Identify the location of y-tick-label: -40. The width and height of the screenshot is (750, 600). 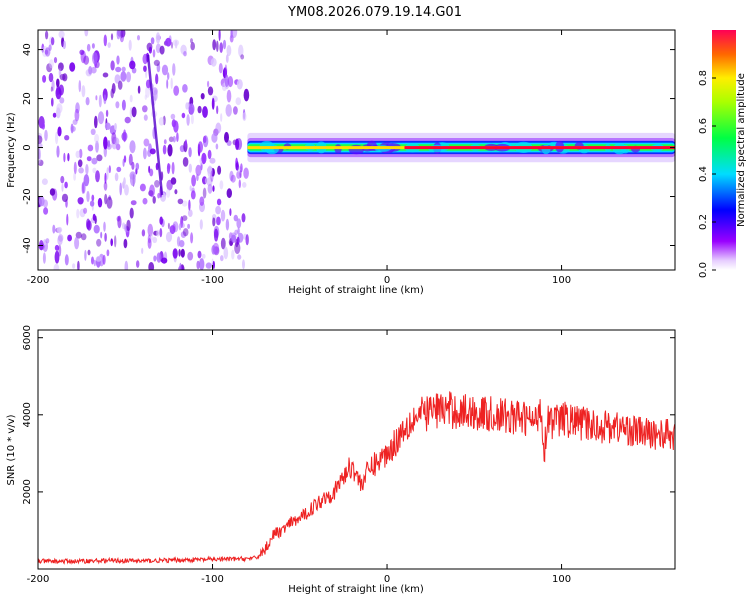
(27, 245).